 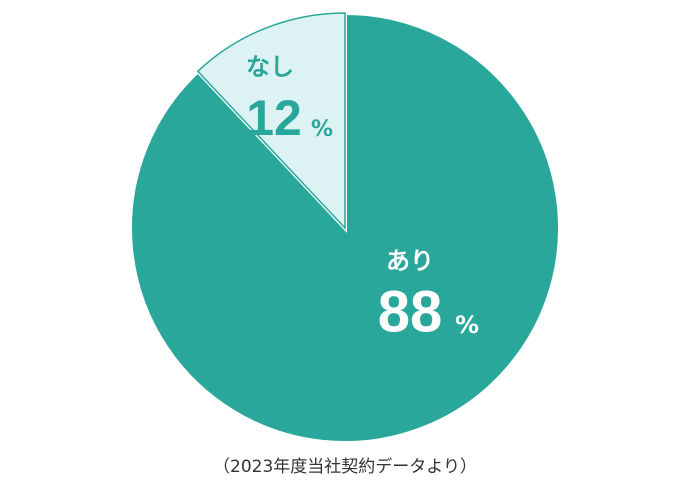 What do you see at coordinates (274, 118) in the screenshot?
I see `slice-value: 12` at bounding box center [274, 118].